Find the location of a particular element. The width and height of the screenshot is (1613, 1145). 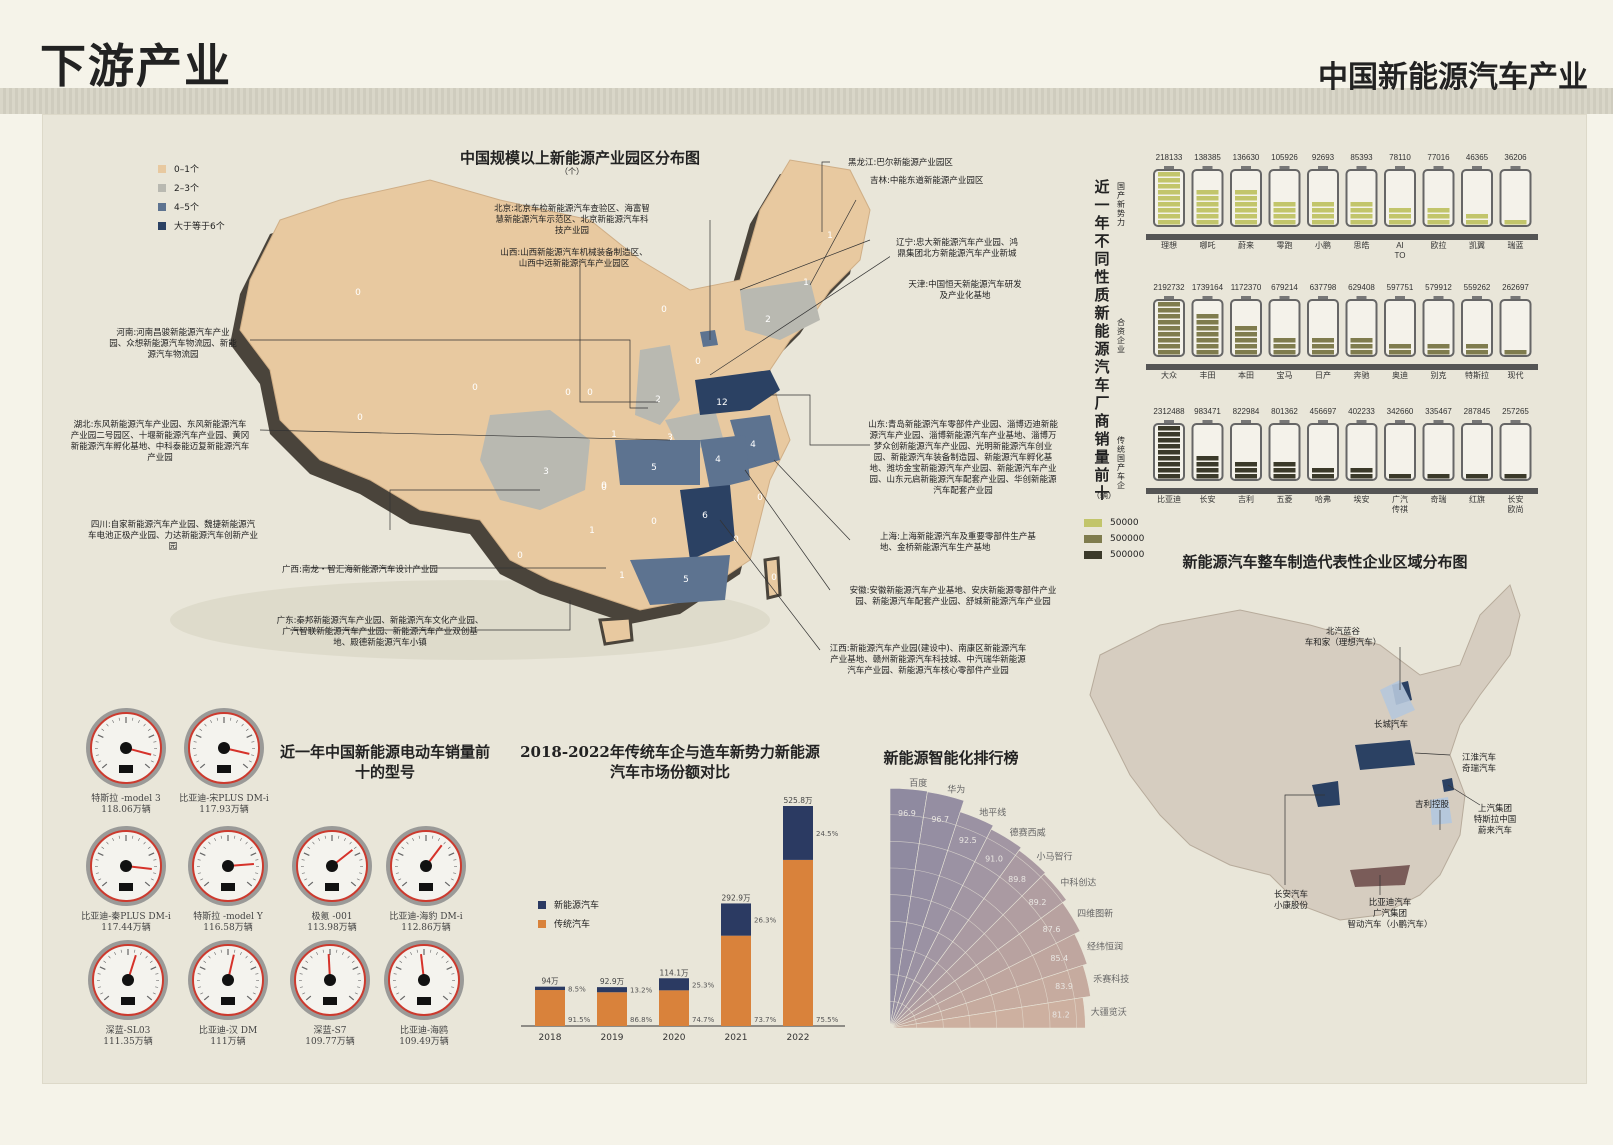

annotation-heilongjiang: 黑龙江:巴尔新能源产业园区 is located at coordinates (900, 163).